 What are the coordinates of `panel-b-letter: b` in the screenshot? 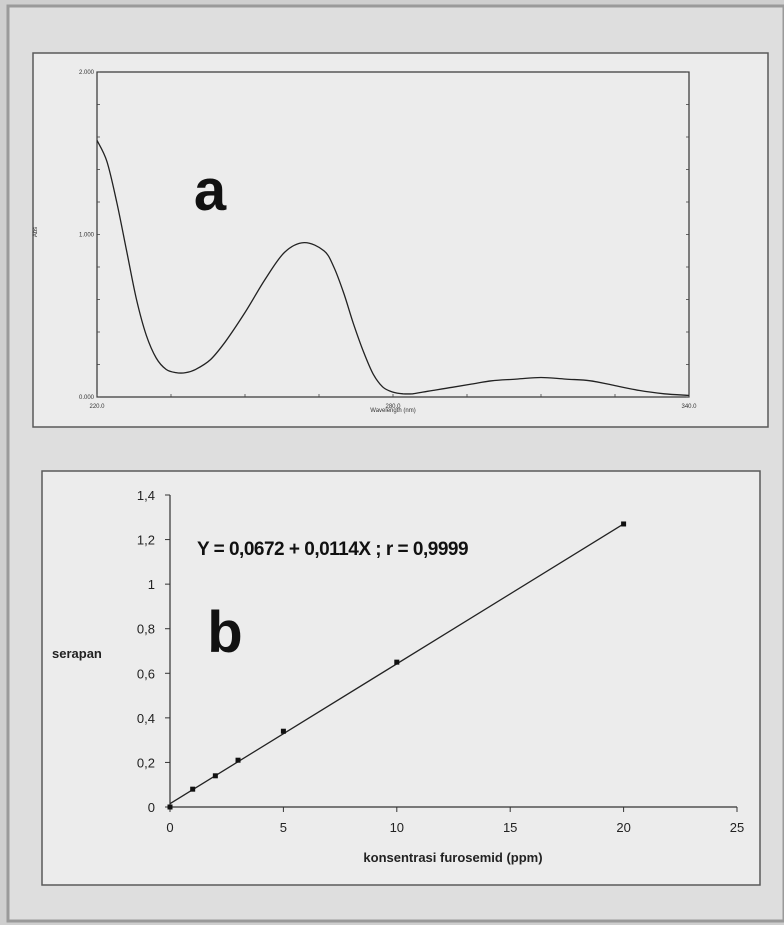 It's located at (224, 632).